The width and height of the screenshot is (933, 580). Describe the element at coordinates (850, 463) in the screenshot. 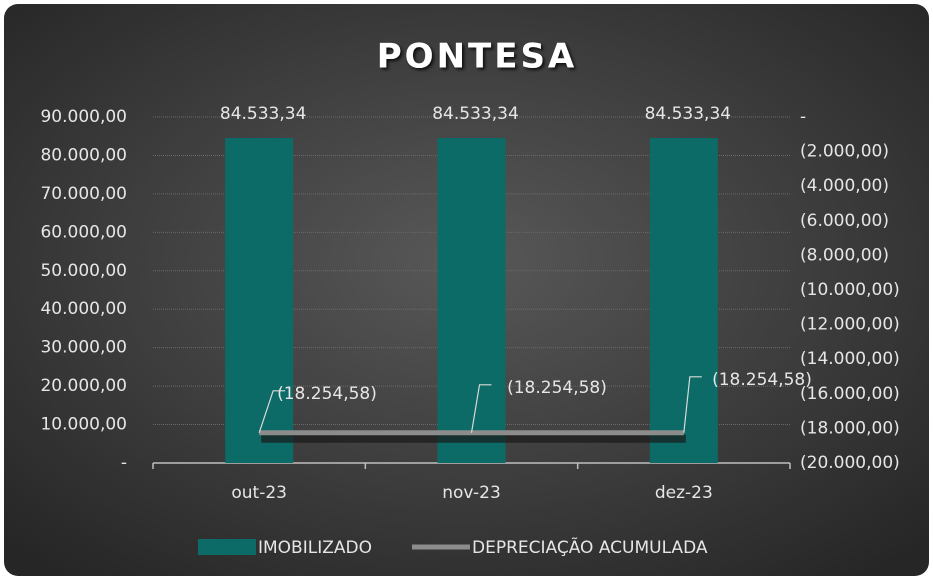

I see `y2-tick-label: (20.000,00)` at that location.